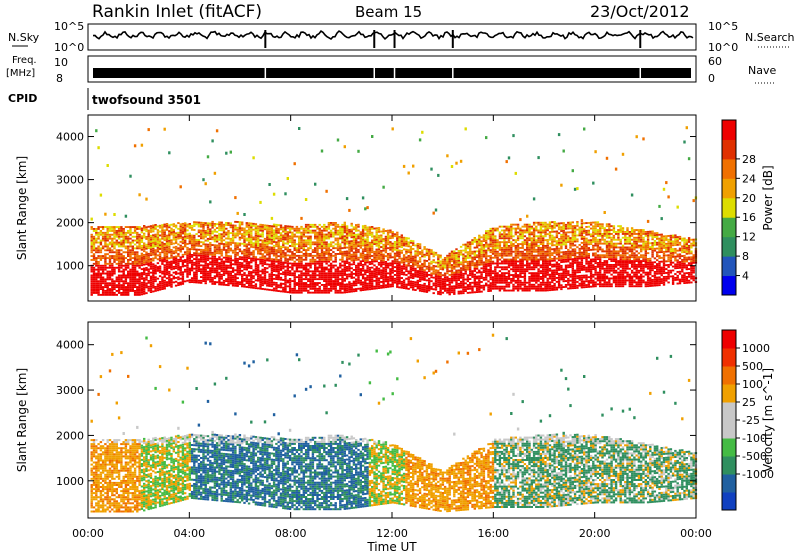 This screenshot has height=554, width=800. Describe the element at coordinates (392, 69) in the screenshot. I see `freq-frame` at that location.